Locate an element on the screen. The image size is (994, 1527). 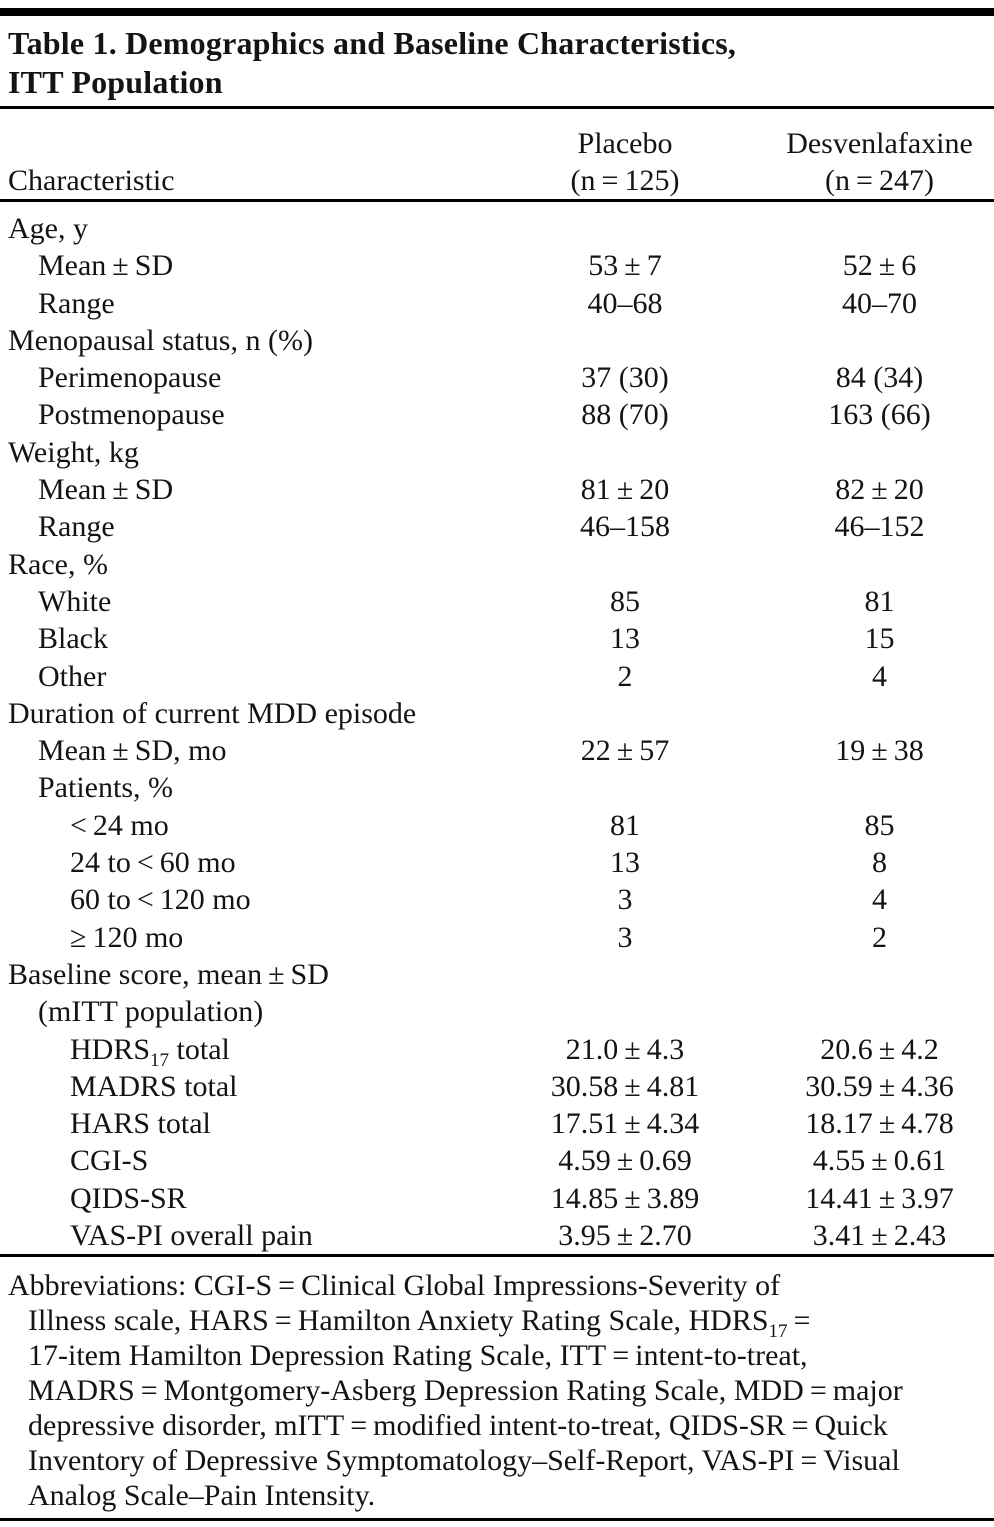
desvenlafaxine-column-name: Desvenlafaxine is located at coordinates (879, 143).